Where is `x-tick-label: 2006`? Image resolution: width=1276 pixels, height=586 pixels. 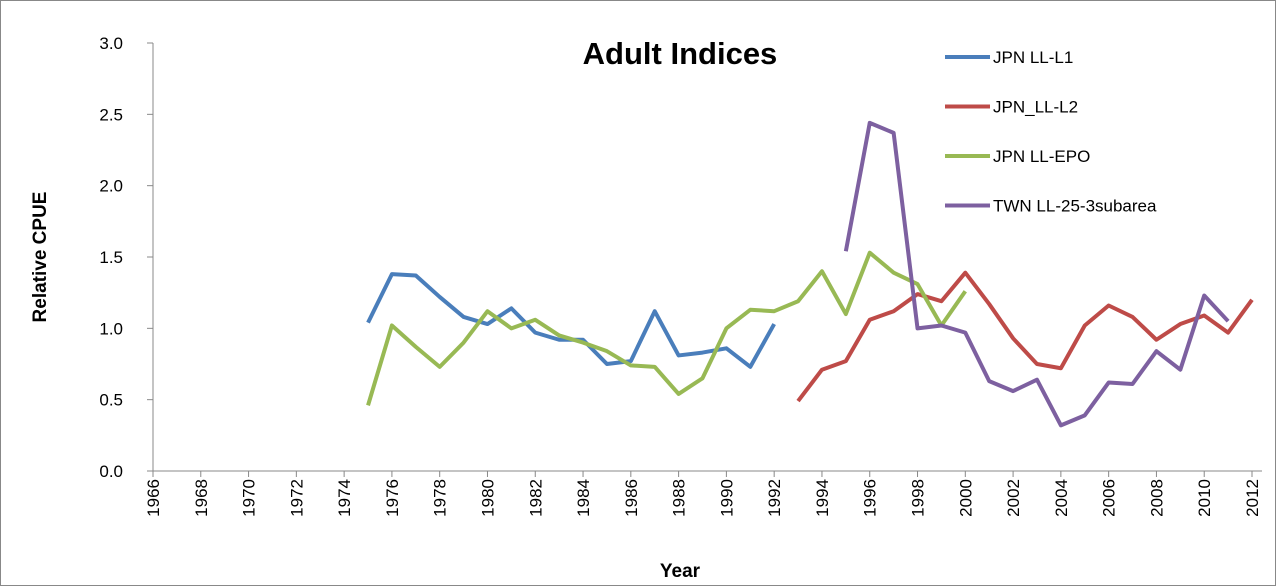 x-tick-label: 2006 is located at coordinates (1109, 498).